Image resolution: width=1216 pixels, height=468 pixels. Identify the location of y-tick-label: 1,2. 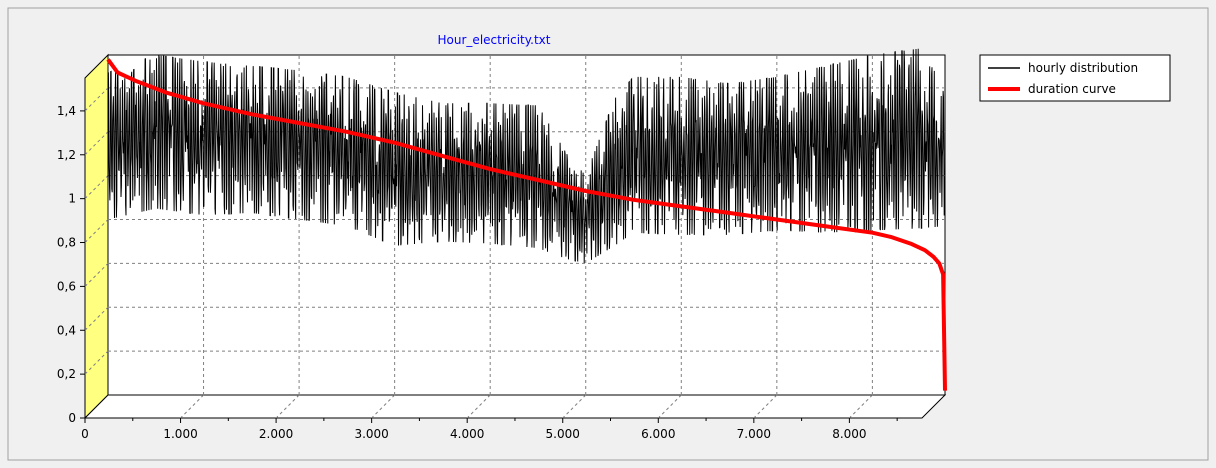
(66, 155).